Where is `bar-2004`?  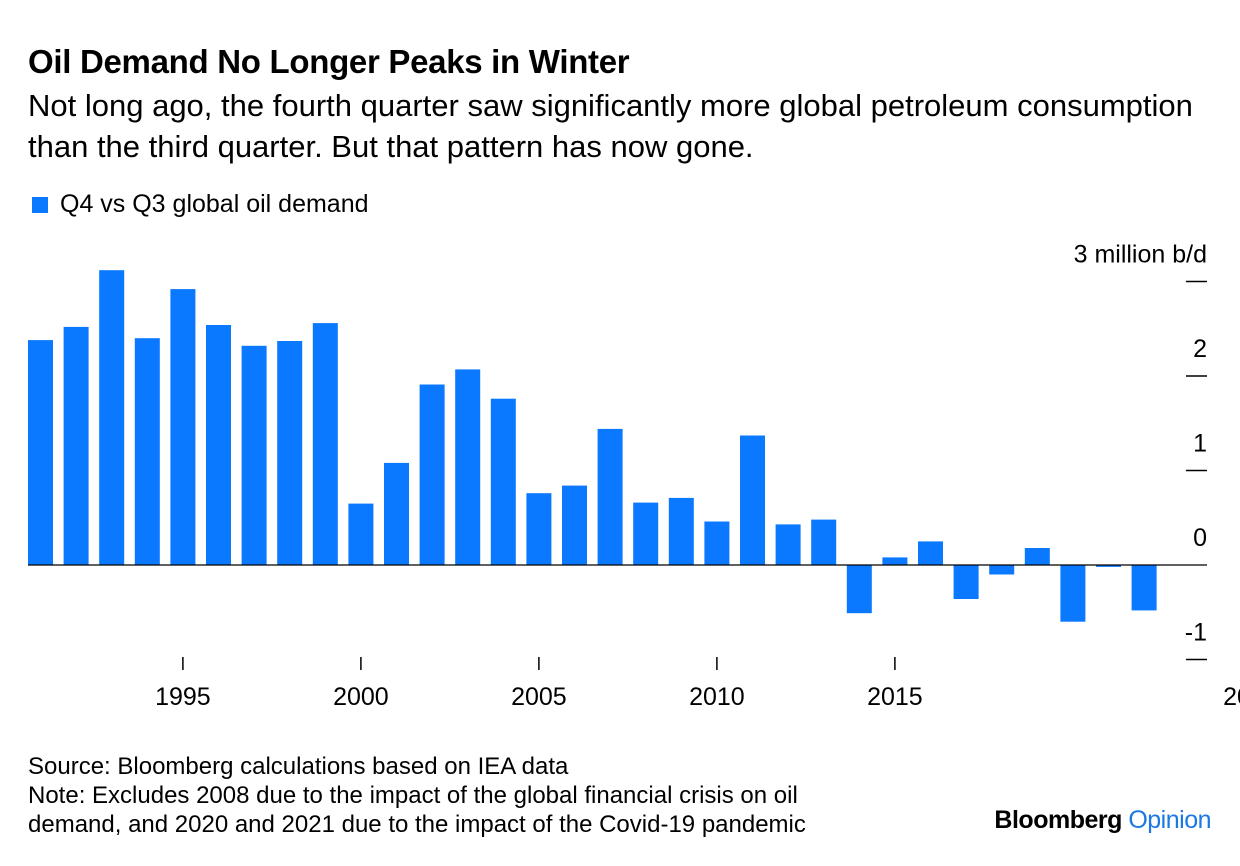 bar-2004 is located at coordinates (503, 481).